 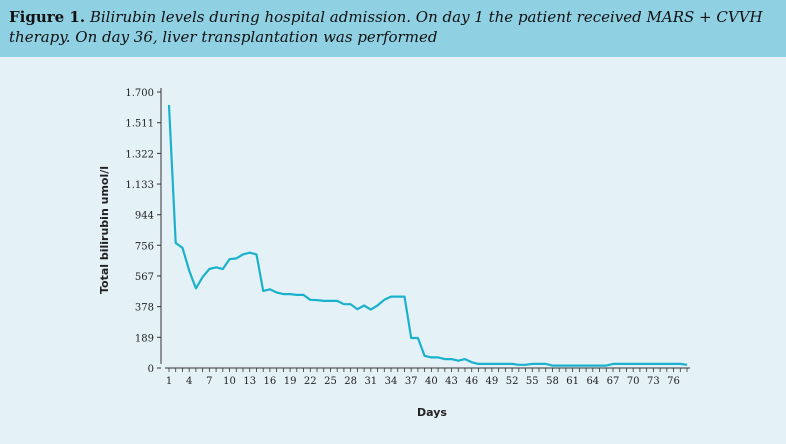 I want to click on figure-label: Figure 1., so click(x=47, y=17).